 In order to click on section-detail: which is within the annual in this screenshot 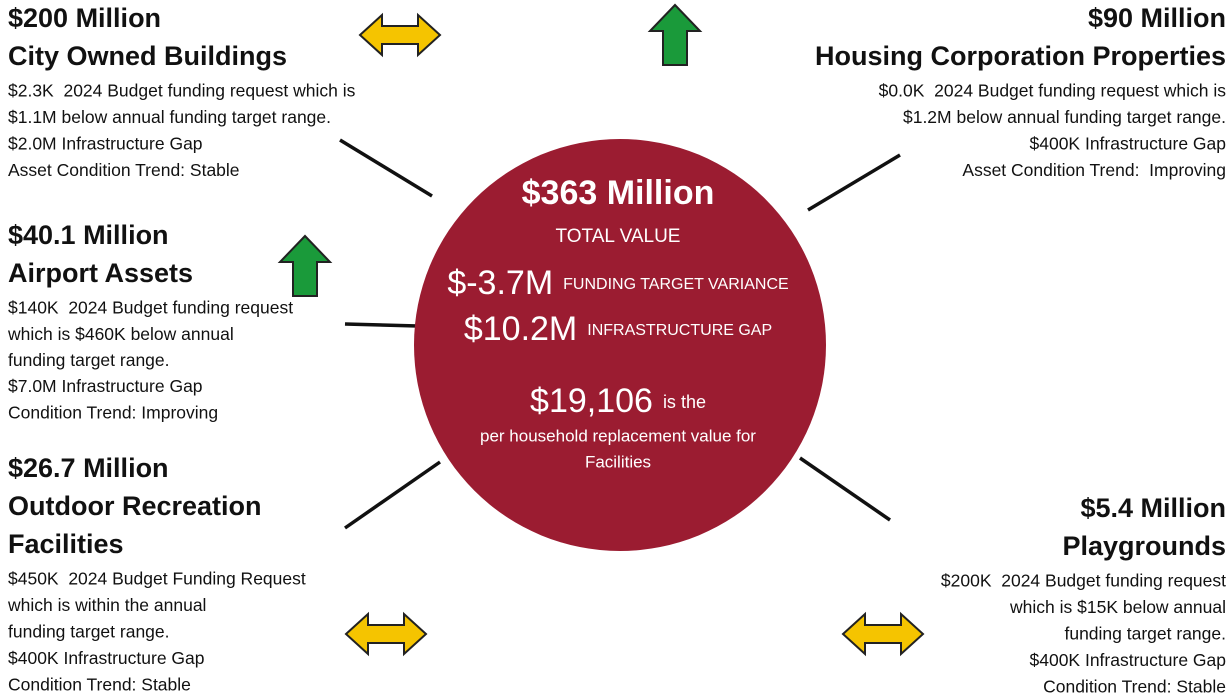, I will do `click(106, 605)`.